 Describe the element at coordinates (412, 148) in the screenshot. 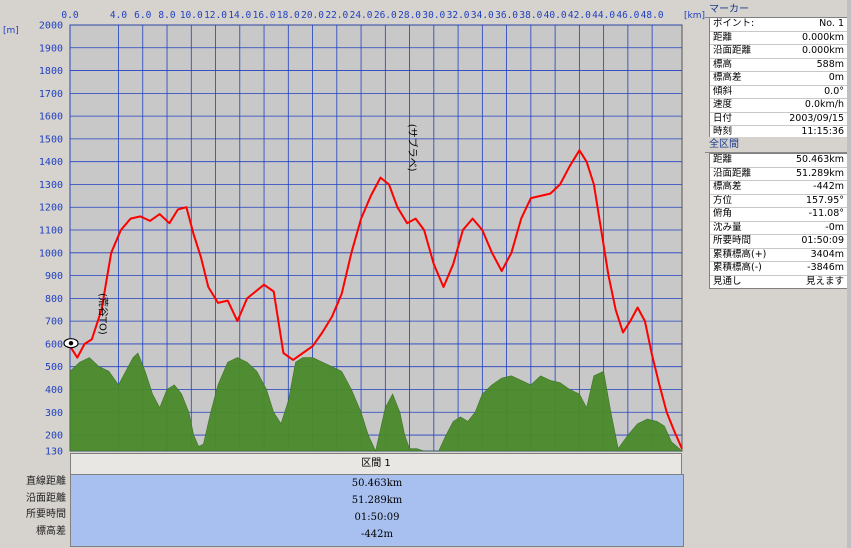

I see `route-annotation: (サブラベ)` at that location.